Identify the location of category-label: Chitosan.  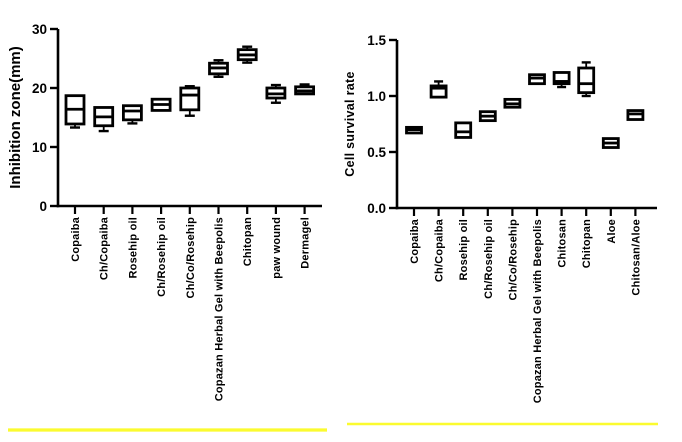
(563, 243).